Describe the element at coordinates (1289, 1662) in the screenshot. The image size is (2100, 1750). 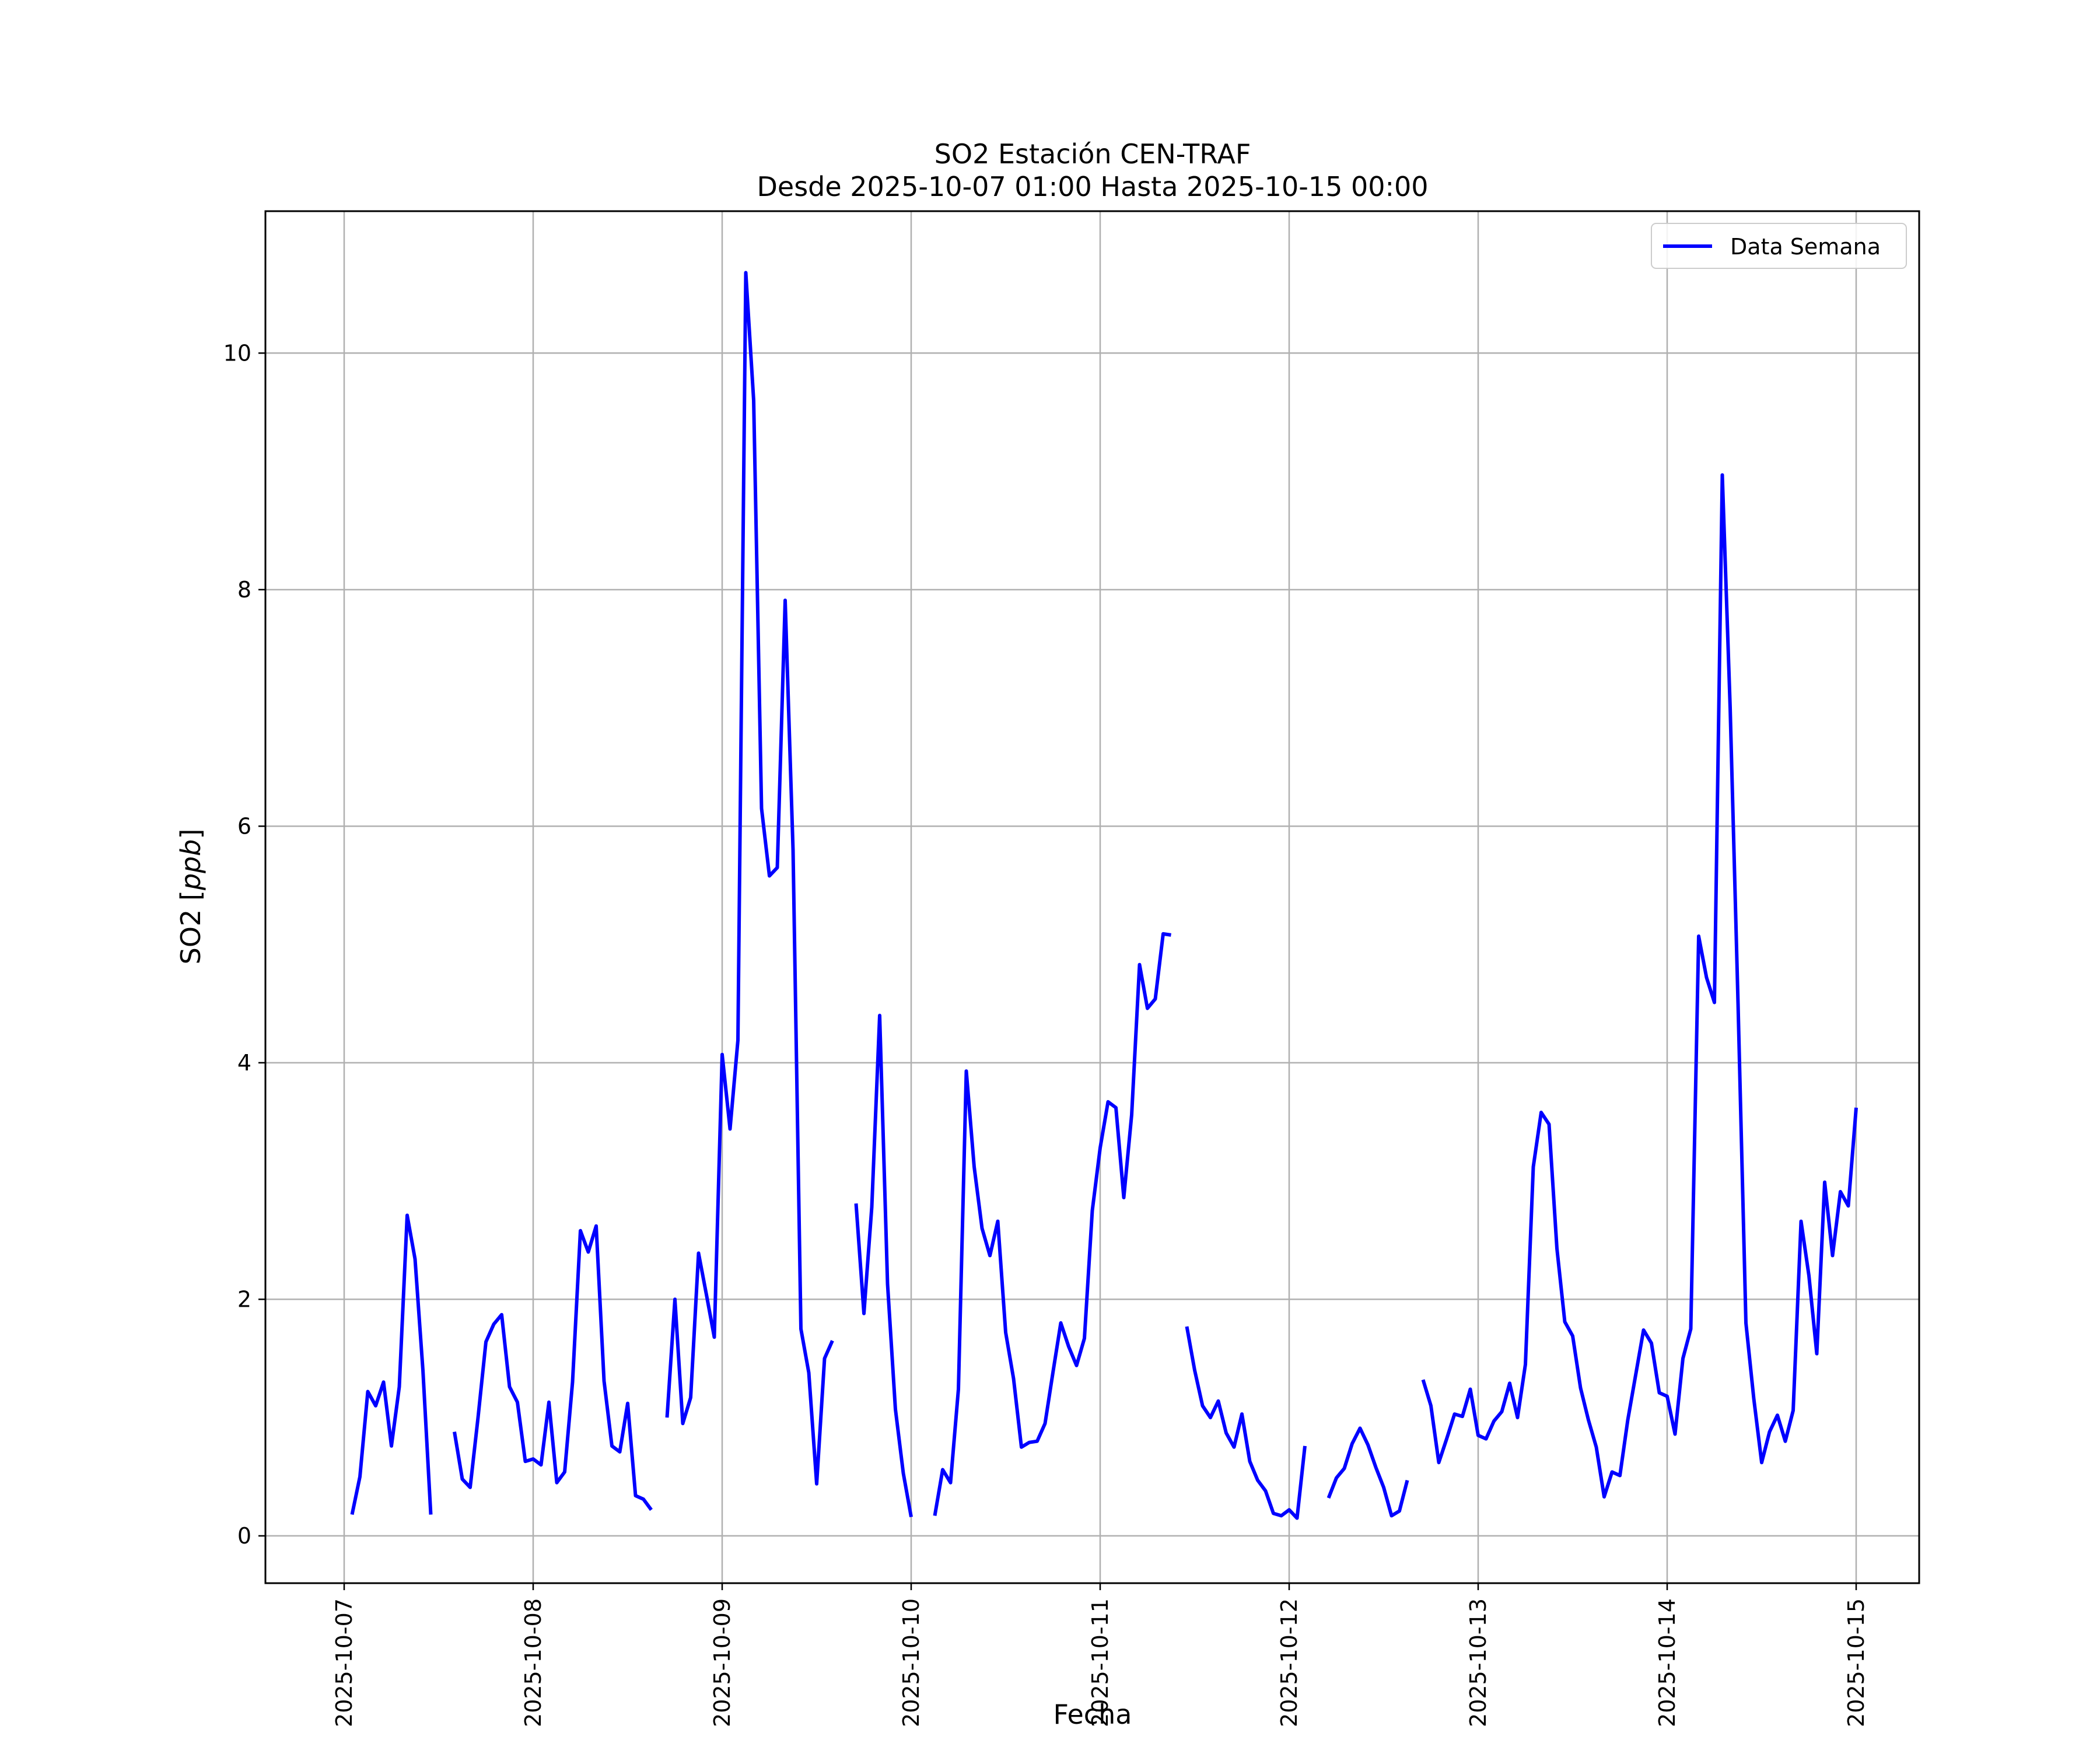
I see `x-tick-label: 2025-10-12` at that location.